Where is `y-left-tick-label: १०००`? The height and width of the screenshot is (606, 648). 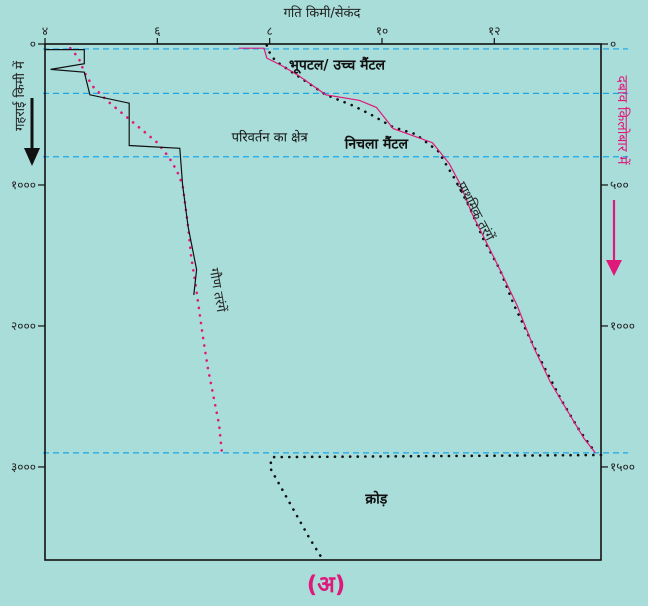
y-left-tick-label: १००० is located at coordinates (23, 185).